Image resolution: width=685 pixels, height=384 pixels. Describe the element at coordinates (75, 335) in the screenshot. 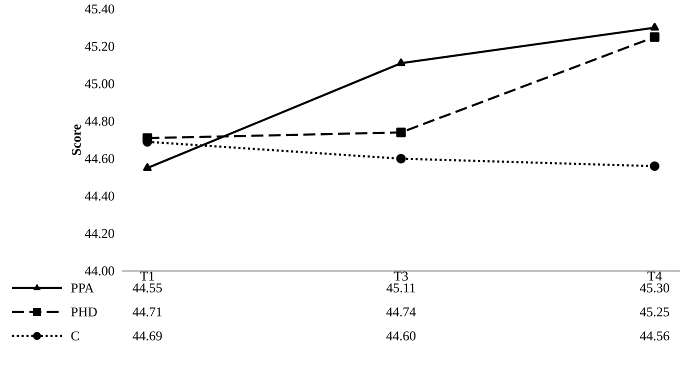

I see `legend-label: C` at that location.